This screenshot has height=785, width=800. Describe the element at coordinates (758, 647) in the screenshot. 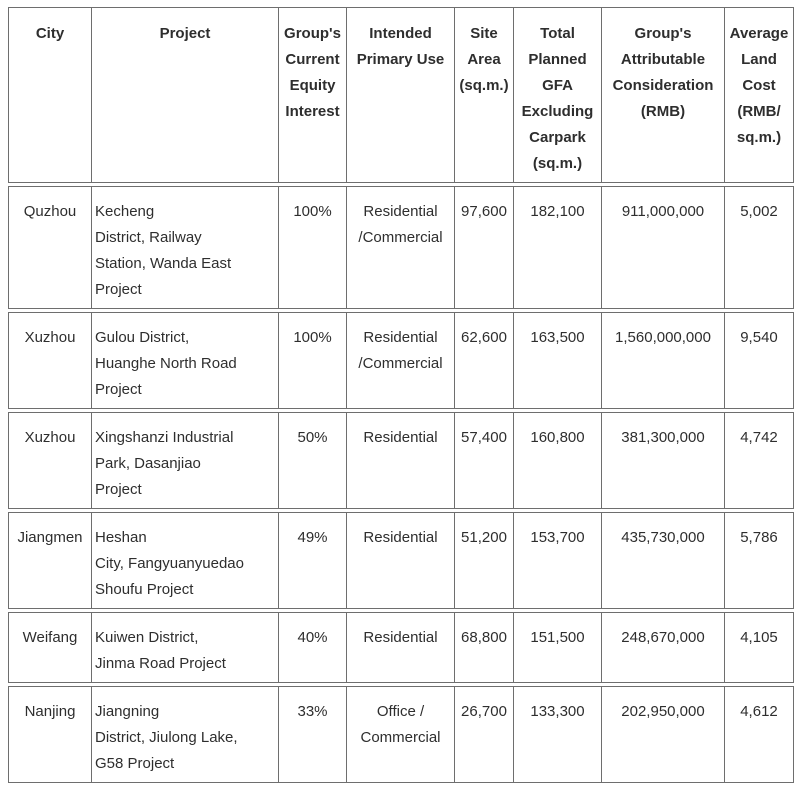

I see `cell-avg-land-cost: 4,105` at that location.